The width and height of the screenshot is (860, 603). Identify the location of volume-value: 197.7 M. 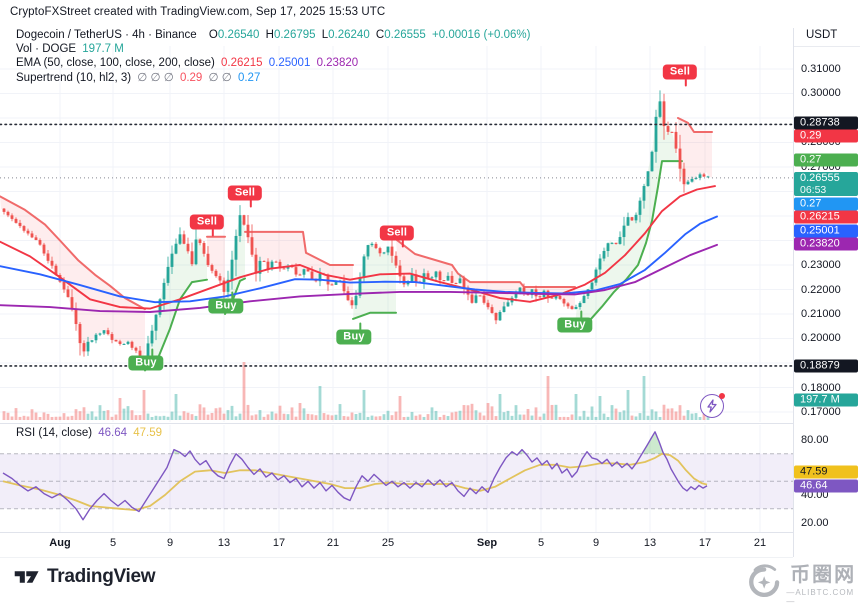
(103, 49).